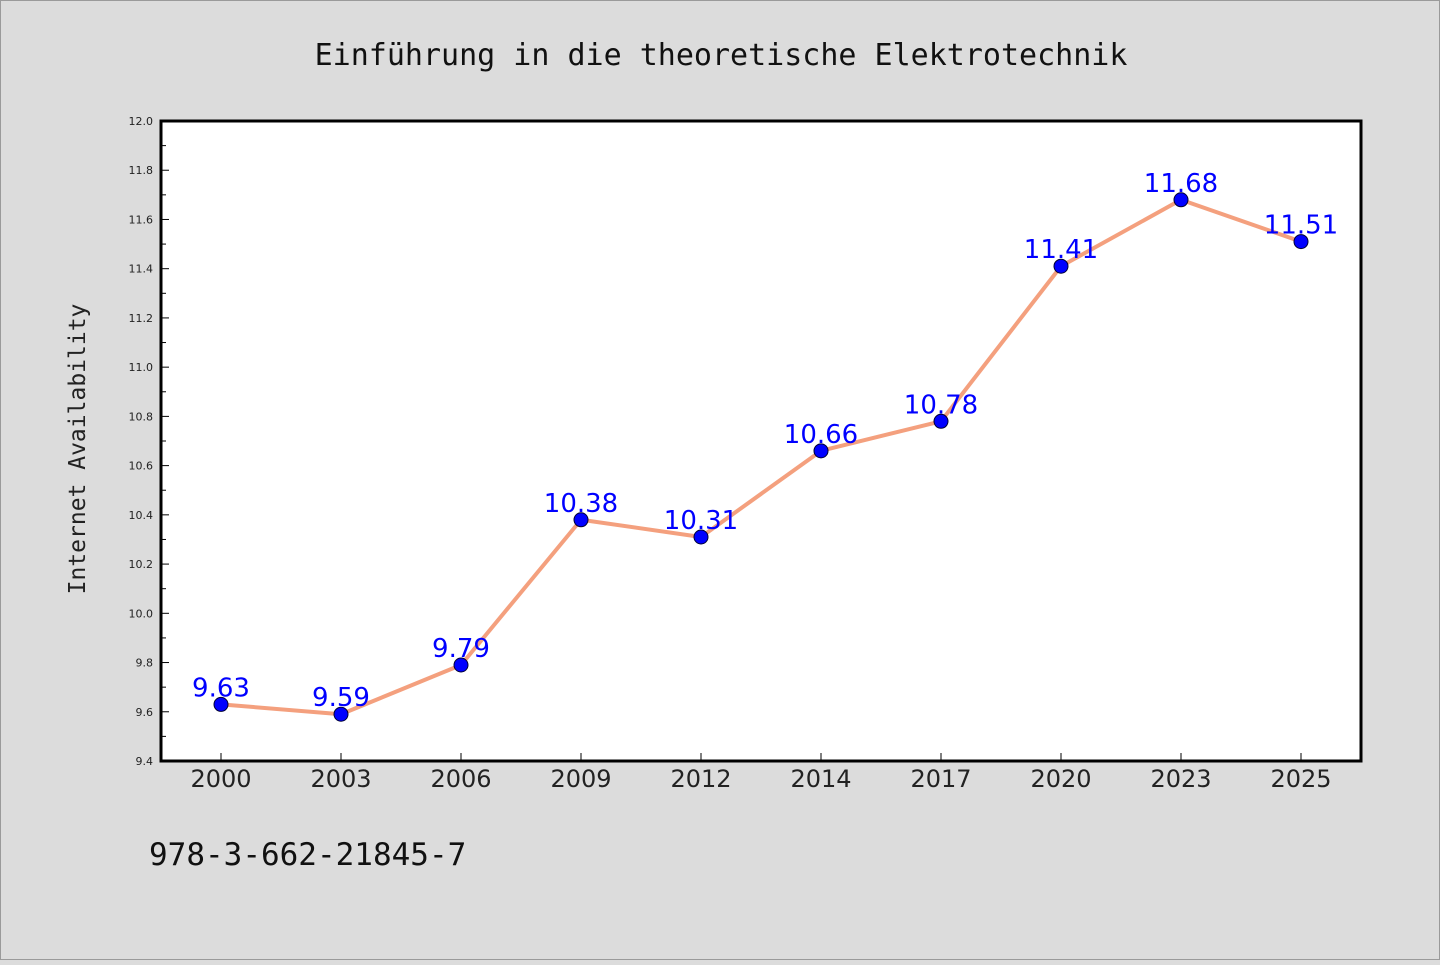  Describe the element at coordinates (141, 170) in the screenshot. I see `y-tick-label: 11.8` at that location.